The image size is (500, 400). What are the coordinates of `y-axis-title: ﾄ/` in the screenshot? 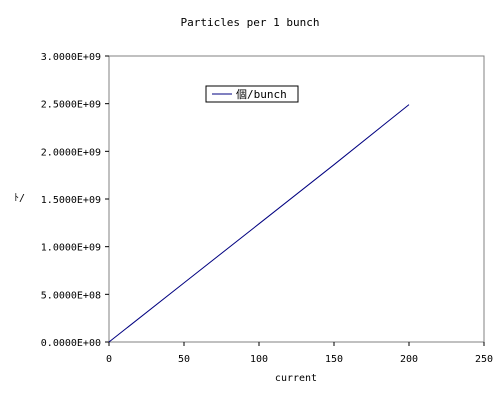 It's located at (19, 198).